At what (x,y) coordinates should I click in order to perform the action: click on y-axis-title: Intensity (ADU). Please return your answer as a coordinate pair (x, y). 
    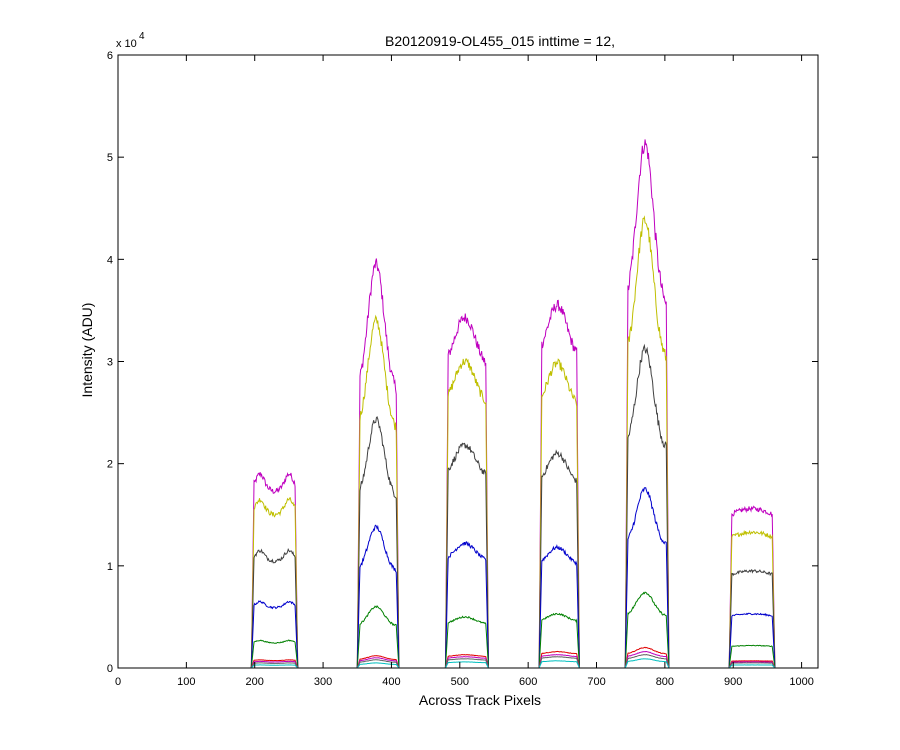
    Looking at the image, I should click on (87, 350).